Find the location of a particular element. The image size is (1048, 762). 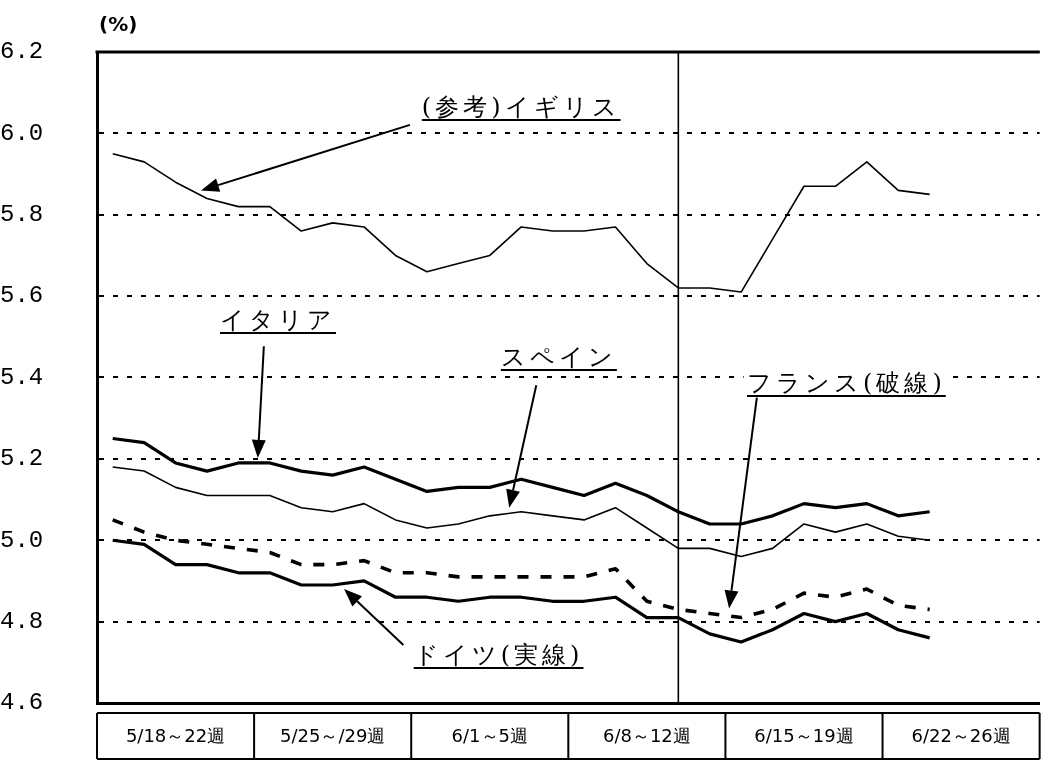

x-tick-label: 6/1～5週 is located at coordinates (489, 736).